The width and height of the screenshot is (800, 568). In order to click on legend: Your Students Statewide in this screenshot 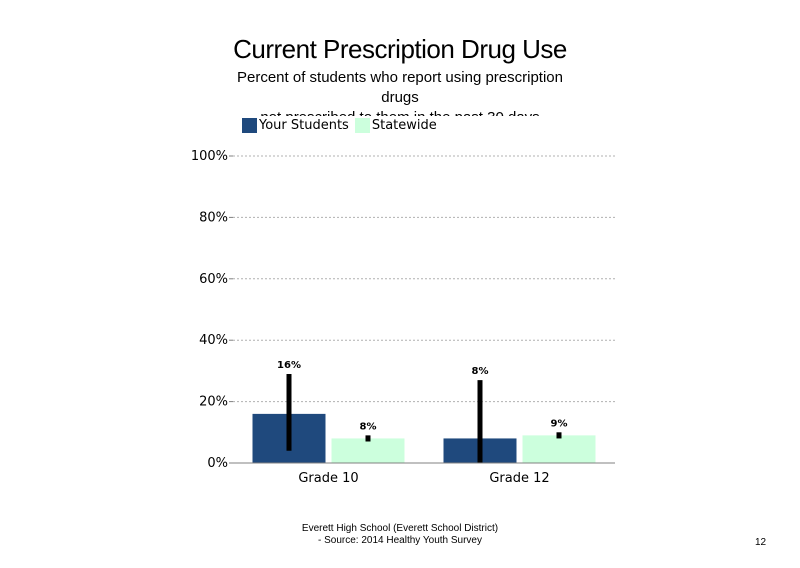, I will do `click(342, 125)`.